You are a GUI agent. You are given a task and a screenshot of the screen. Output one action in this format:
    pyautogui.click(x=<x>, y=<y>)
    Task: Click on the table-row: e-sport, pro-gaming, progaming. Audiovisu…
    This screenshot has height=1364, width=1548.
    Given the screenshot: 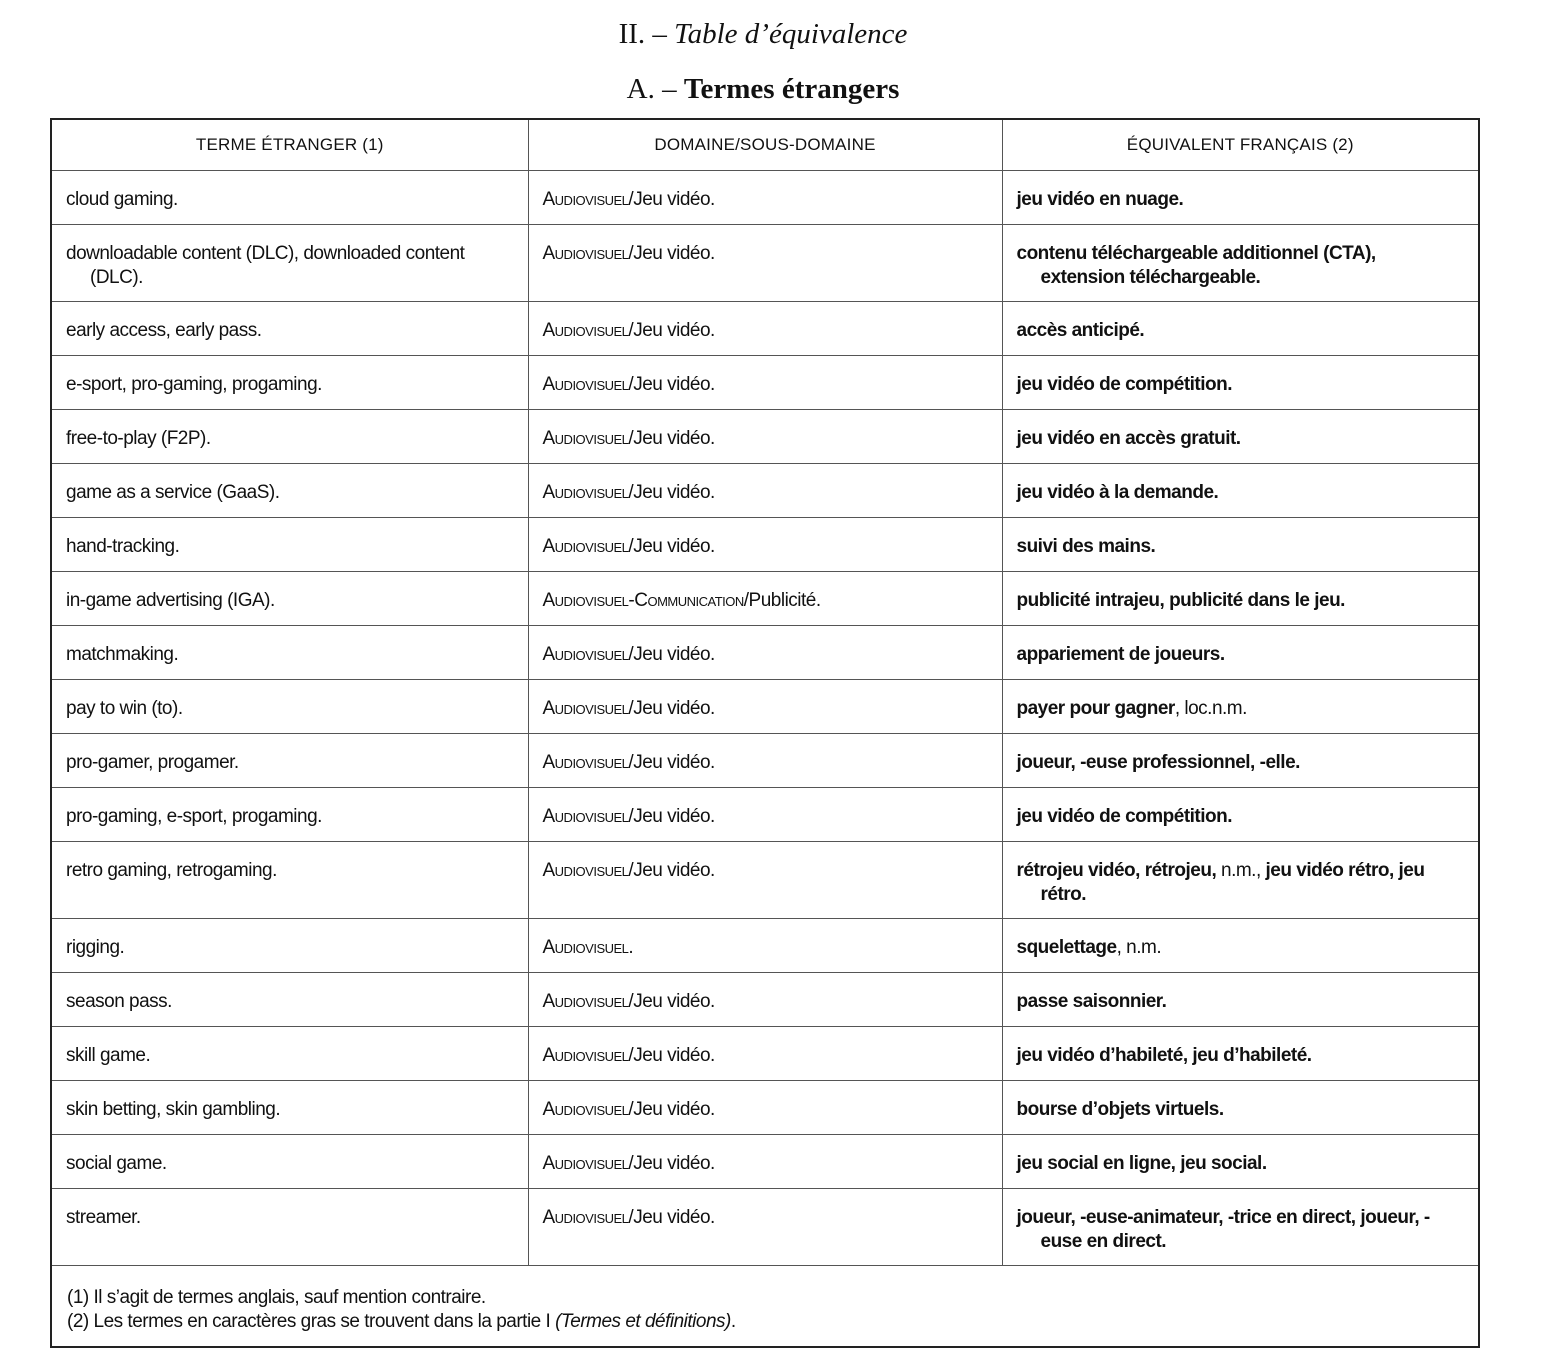 What is the action you would take?
    pyautogui.click(x=765, y=382)
    